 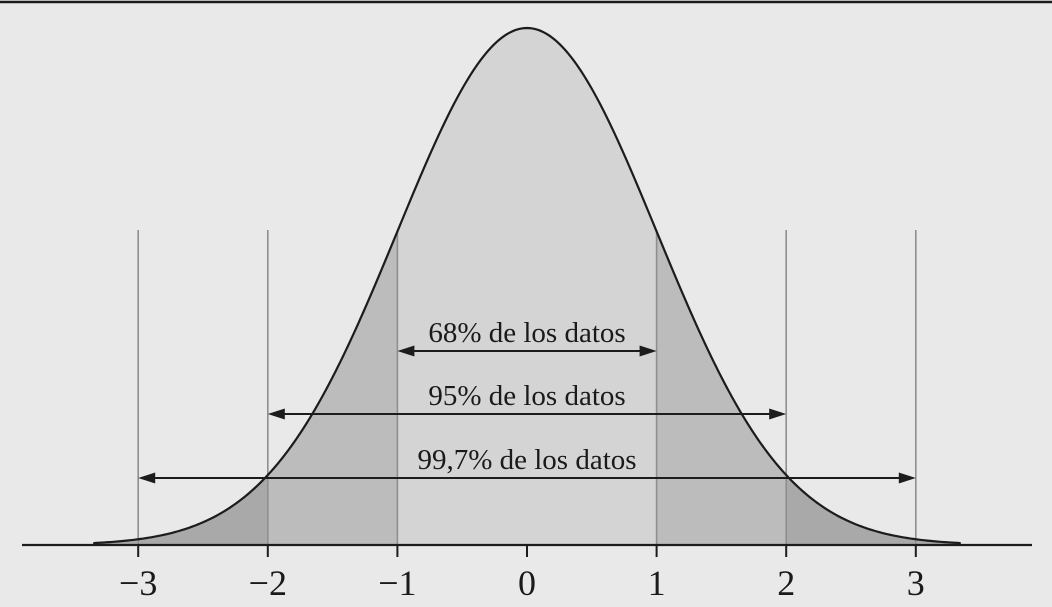 What do you see at coordinates (397, 583) in the screenshot?
I see `x-tick-label--1: −1` at bounding box center [397, 583].